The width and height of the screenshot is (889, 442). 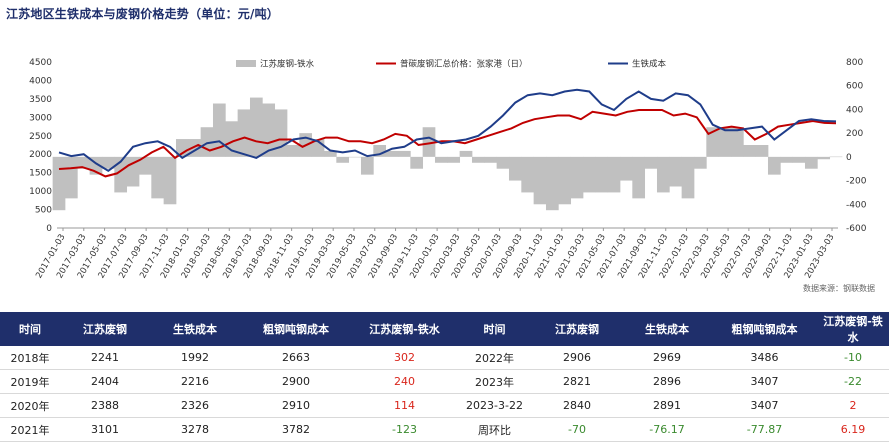 I want to click on table-cell: 2023年, so click(x=494, y=382).